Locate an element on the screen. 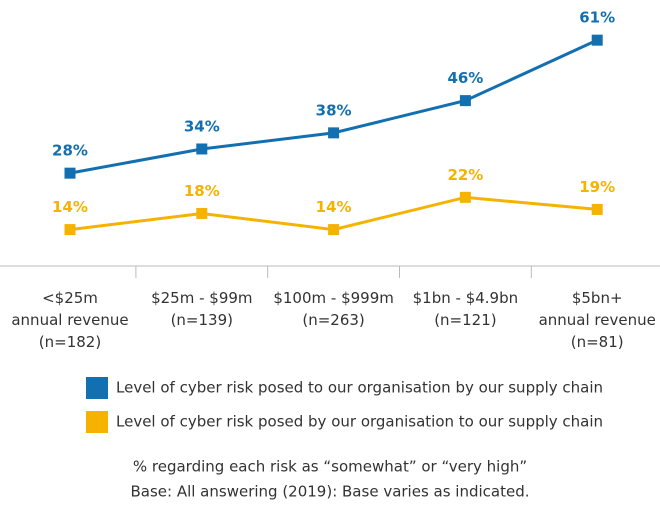 Image resolution: width=660 pixels, height=508 pixels. value-label: 28% is located at coordinates (70, 151).